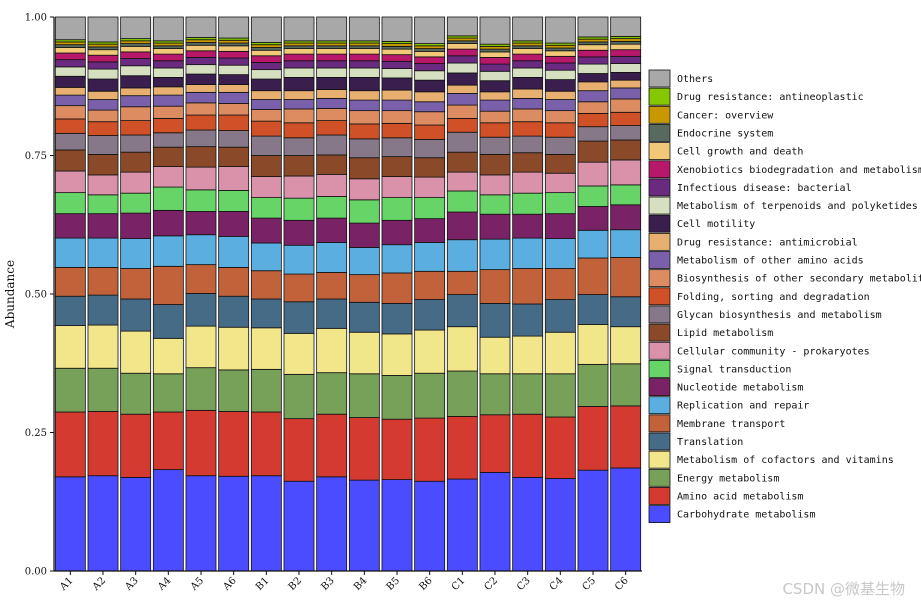  What do you see at coordinates (364, 317) in the screenshot?
I see `bar-segment-B4-translation` at bounding box center [364, 317].